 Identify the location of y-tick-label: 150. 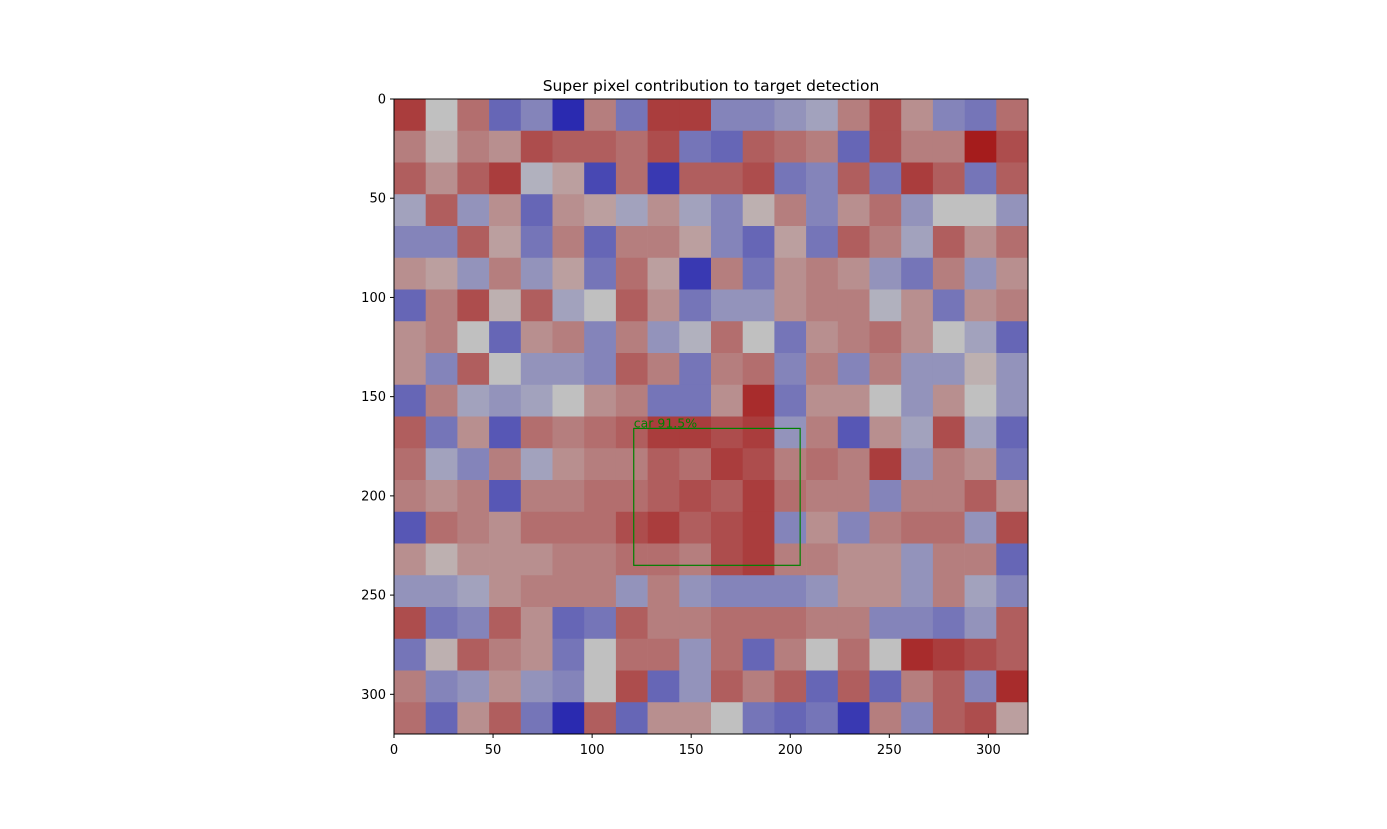
(373, 397).